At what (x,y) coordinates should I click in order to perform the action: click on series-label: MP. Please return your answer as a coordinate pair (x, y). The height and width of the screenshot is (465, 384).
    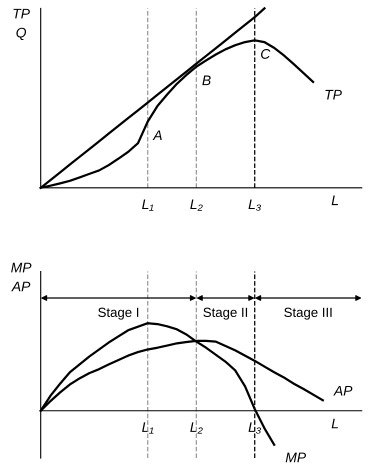
    Looking at the image, I should click on (296, 457).